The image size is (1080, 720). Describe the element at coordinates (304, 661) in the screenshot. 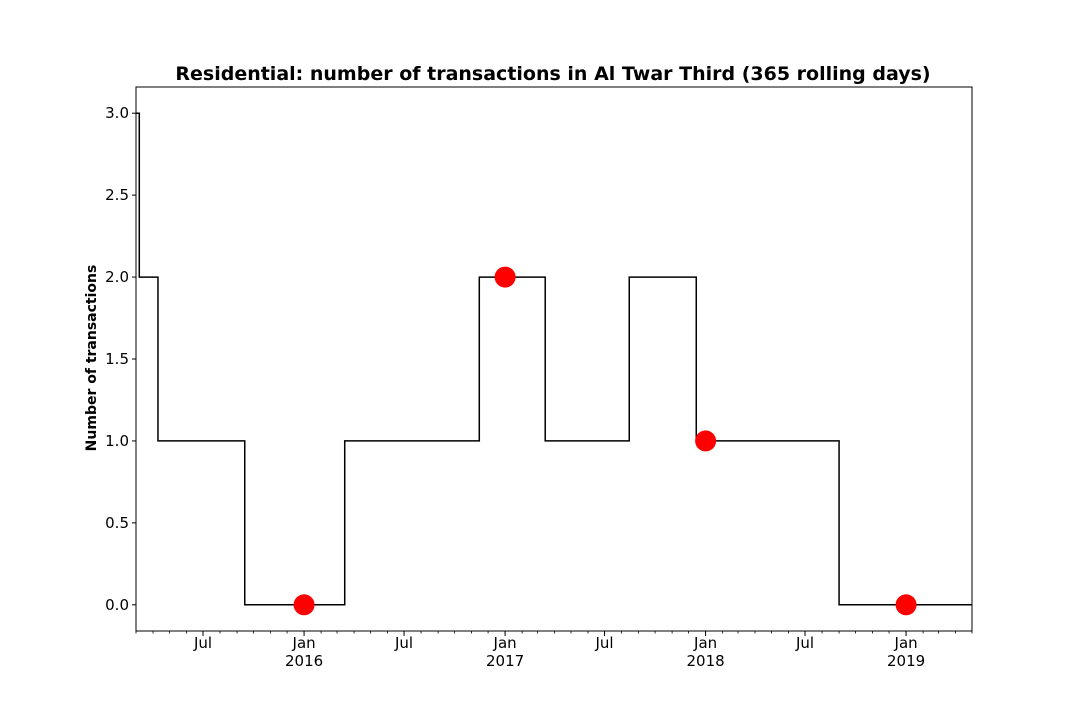

I see `x-year-label: 2016` at that location.